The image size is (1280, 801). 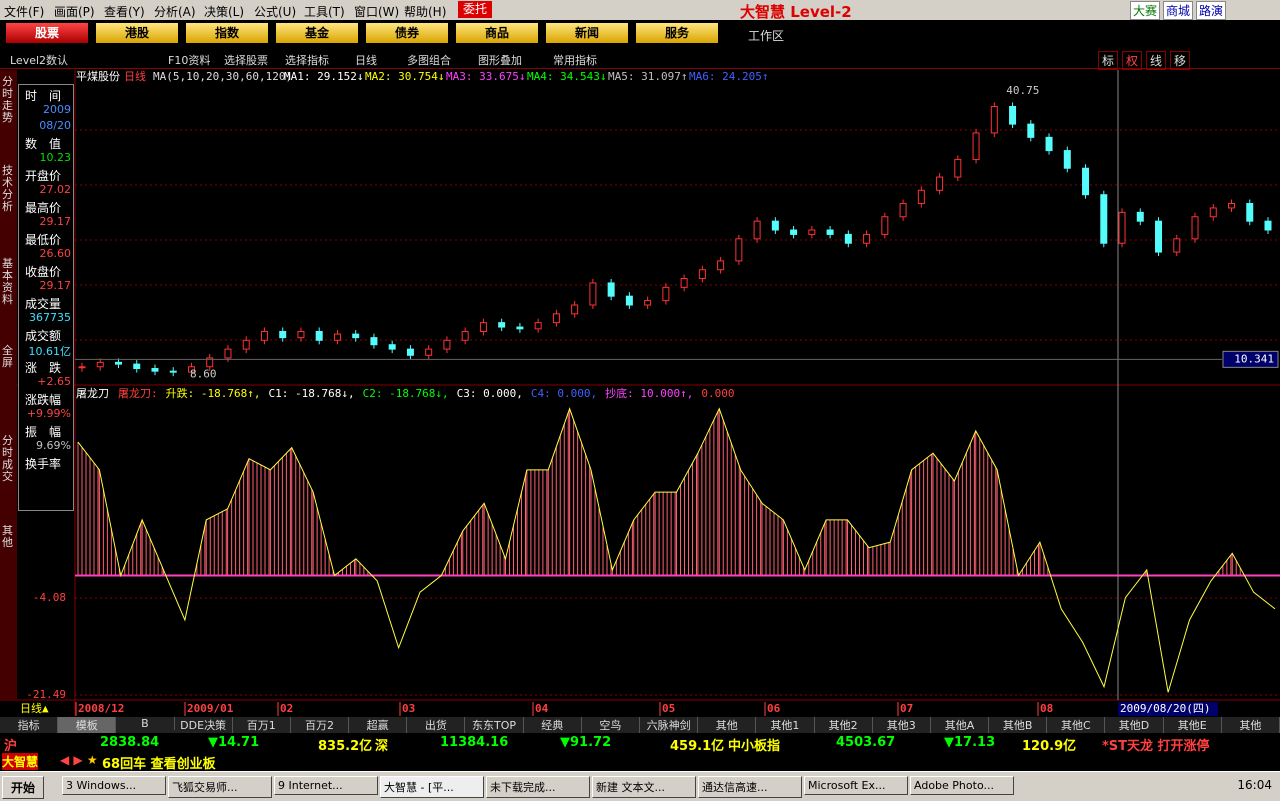 I want to click on menu-item: 窗口(W), so click(x=377, y=12).